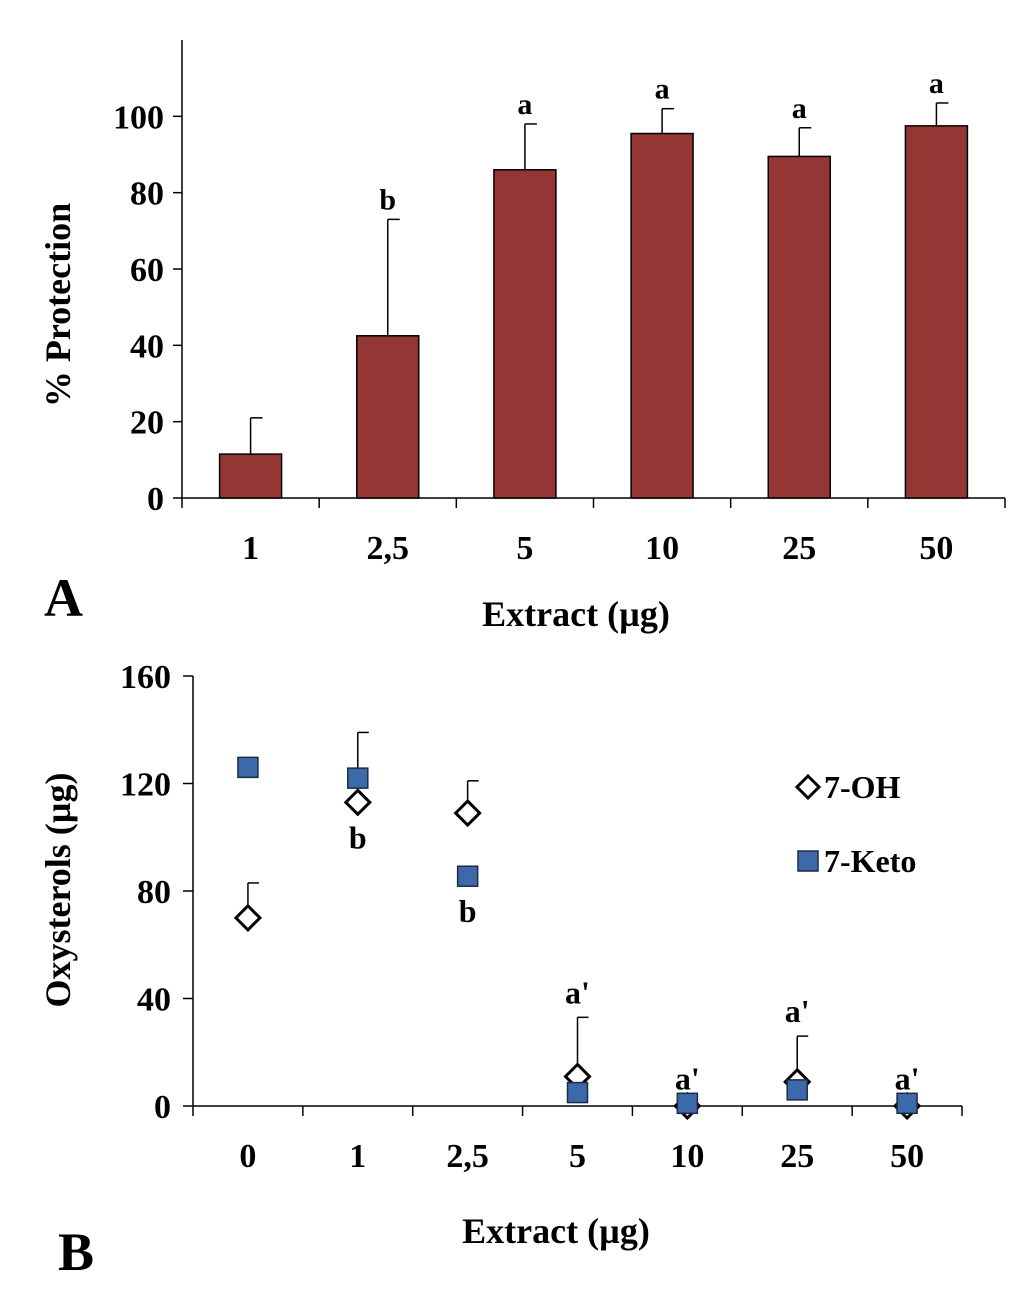 The height and width of the screenshot is (1296, 1024). I want to click on x-tick-label-b: 2,5, so click(467, 1156).